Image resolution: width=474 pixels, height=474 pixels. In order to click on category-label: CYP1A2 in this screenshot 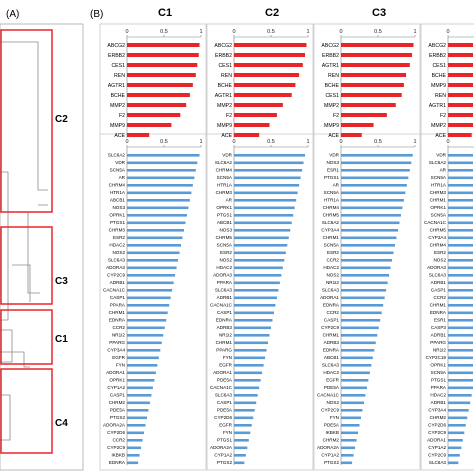, I will do `click(116, 387)`.